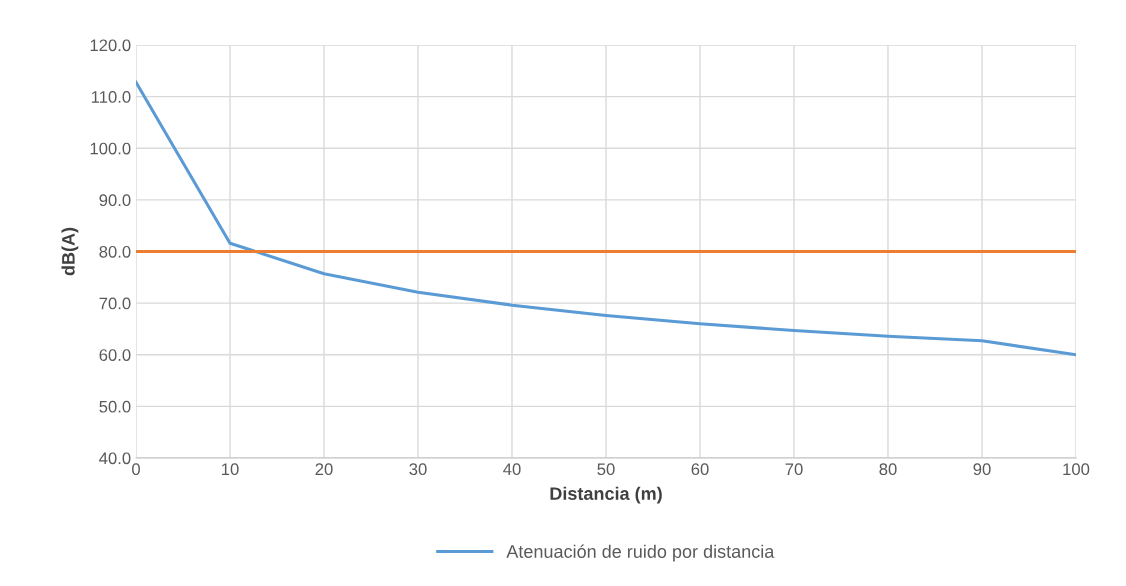 This screenshot has width=1126, height=586. Describe the element at coordinates (115, 355) in the screenshot. I see `y-tick-label: 60.0` at that location.